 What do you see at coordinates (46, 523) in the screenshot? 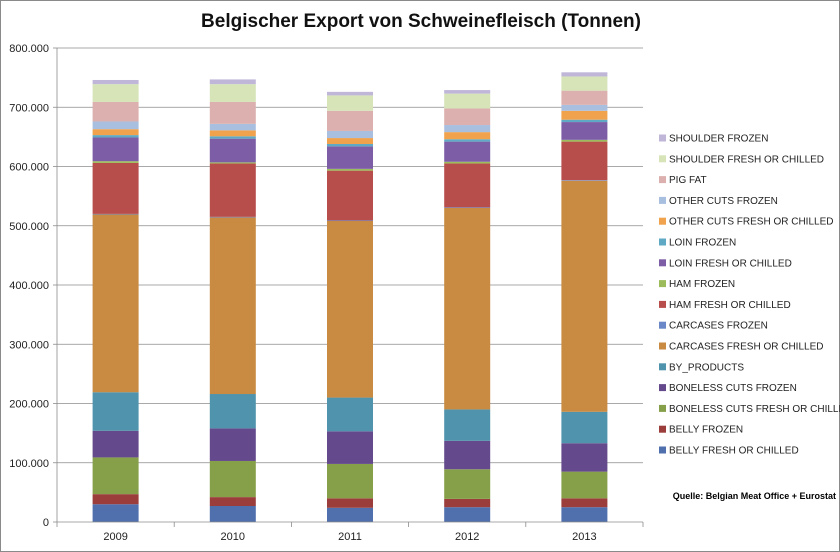
I see `y-tick-label: 0` at bounding box center [46, 523].